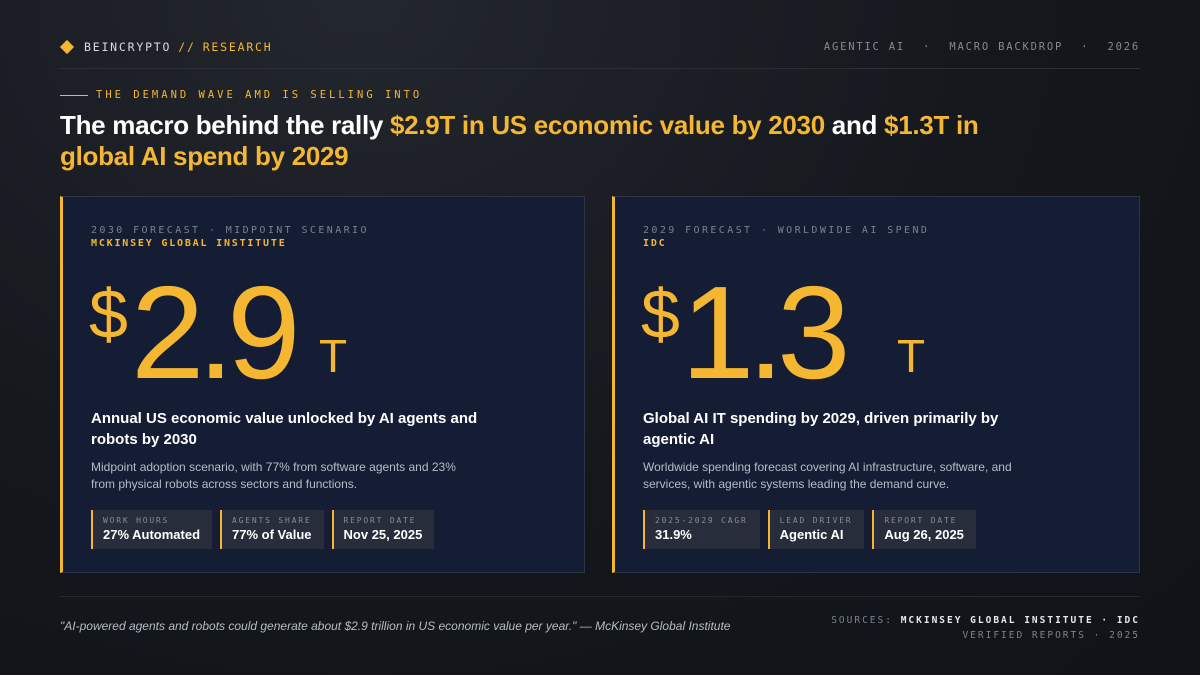 The height and width of the screenshot is (675, 1200). I want to click on sources-label: SOURCES:, so click(862, 620).